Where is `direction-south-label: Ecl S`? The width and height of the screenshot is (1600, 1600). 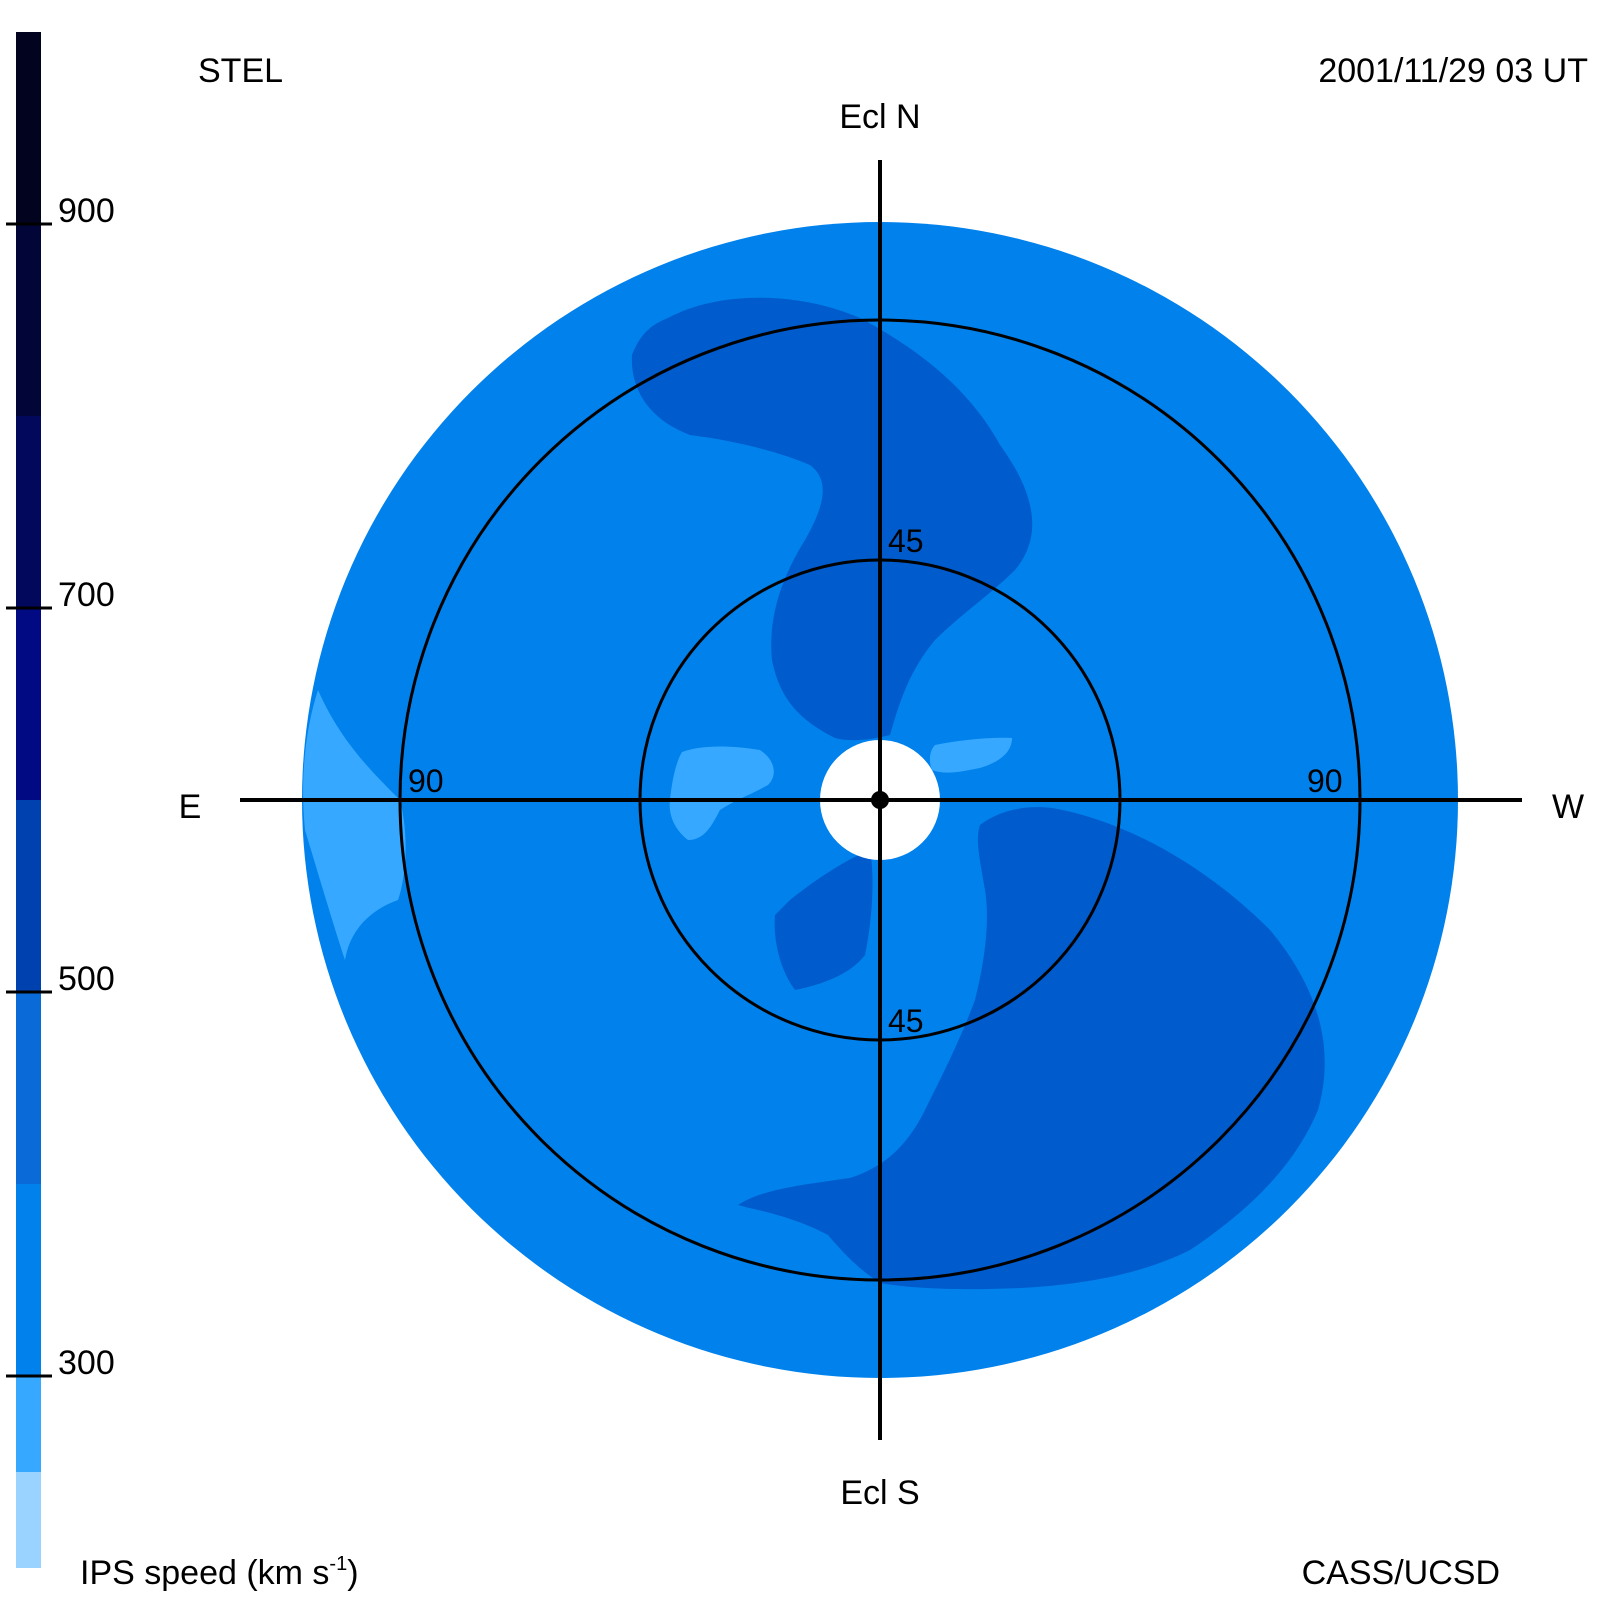 direction-south-label: Ecl S is located at coordinates (879, 1493).